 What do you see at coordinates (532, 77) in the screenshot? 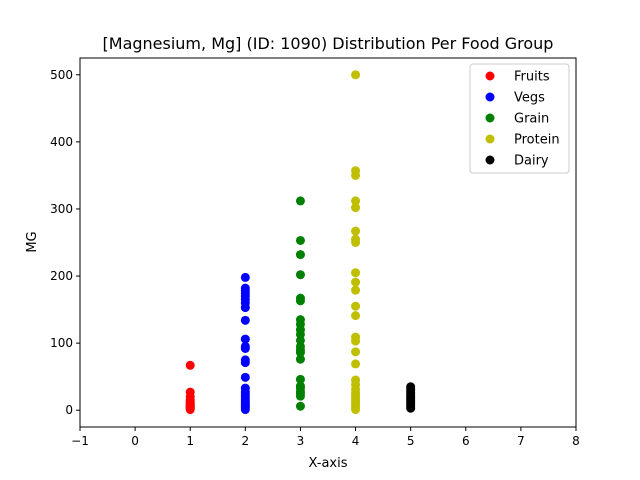
I see `legend-label-fruits: Fruits` at bounding box center [532, 77].